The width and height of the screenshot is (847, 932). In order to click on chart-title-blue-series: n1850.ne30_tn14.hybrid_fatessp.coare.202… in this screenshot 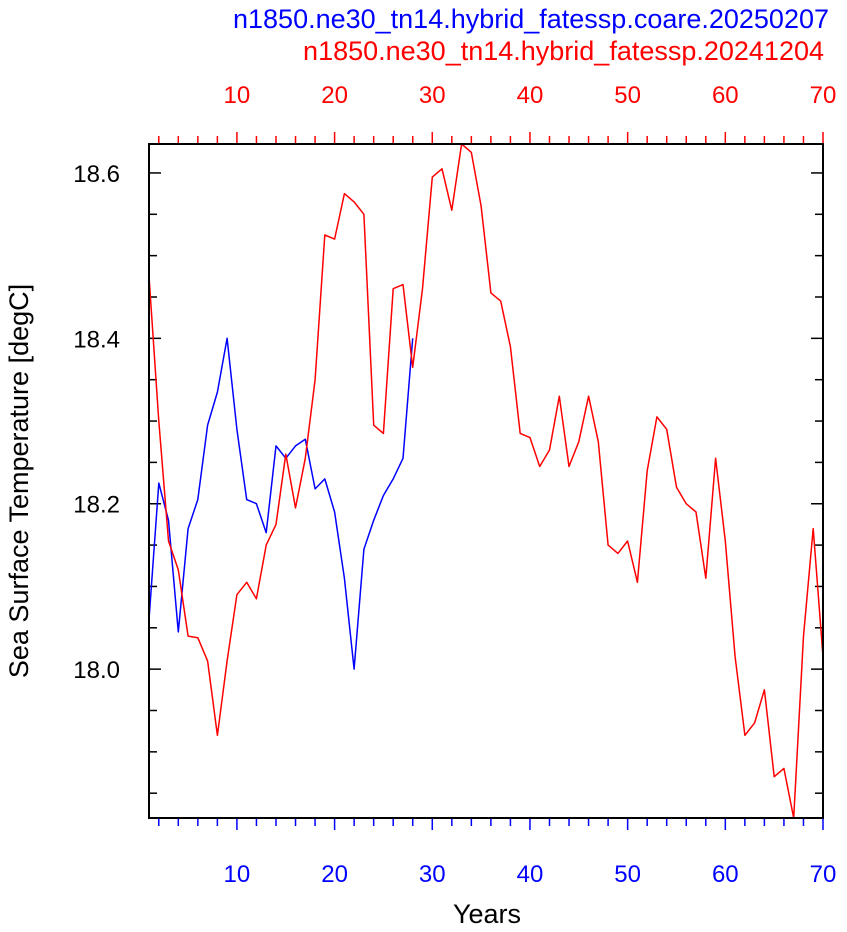, I will do `click(531, 19)`.